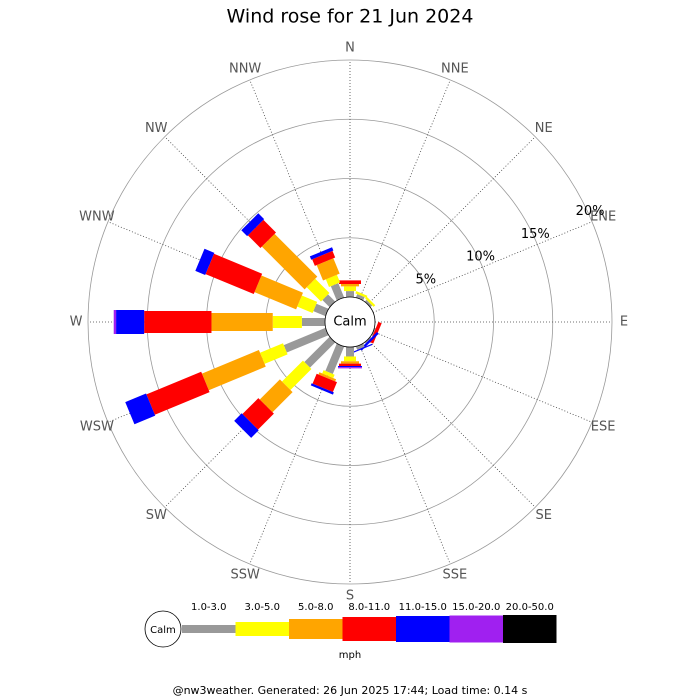 The width and height of the screenshot is (700, 700). What do you see at coordinates (476, 607) in the screenshot?
I see `legend-label: 15.0-20.0` at bounding box center [476, 607].